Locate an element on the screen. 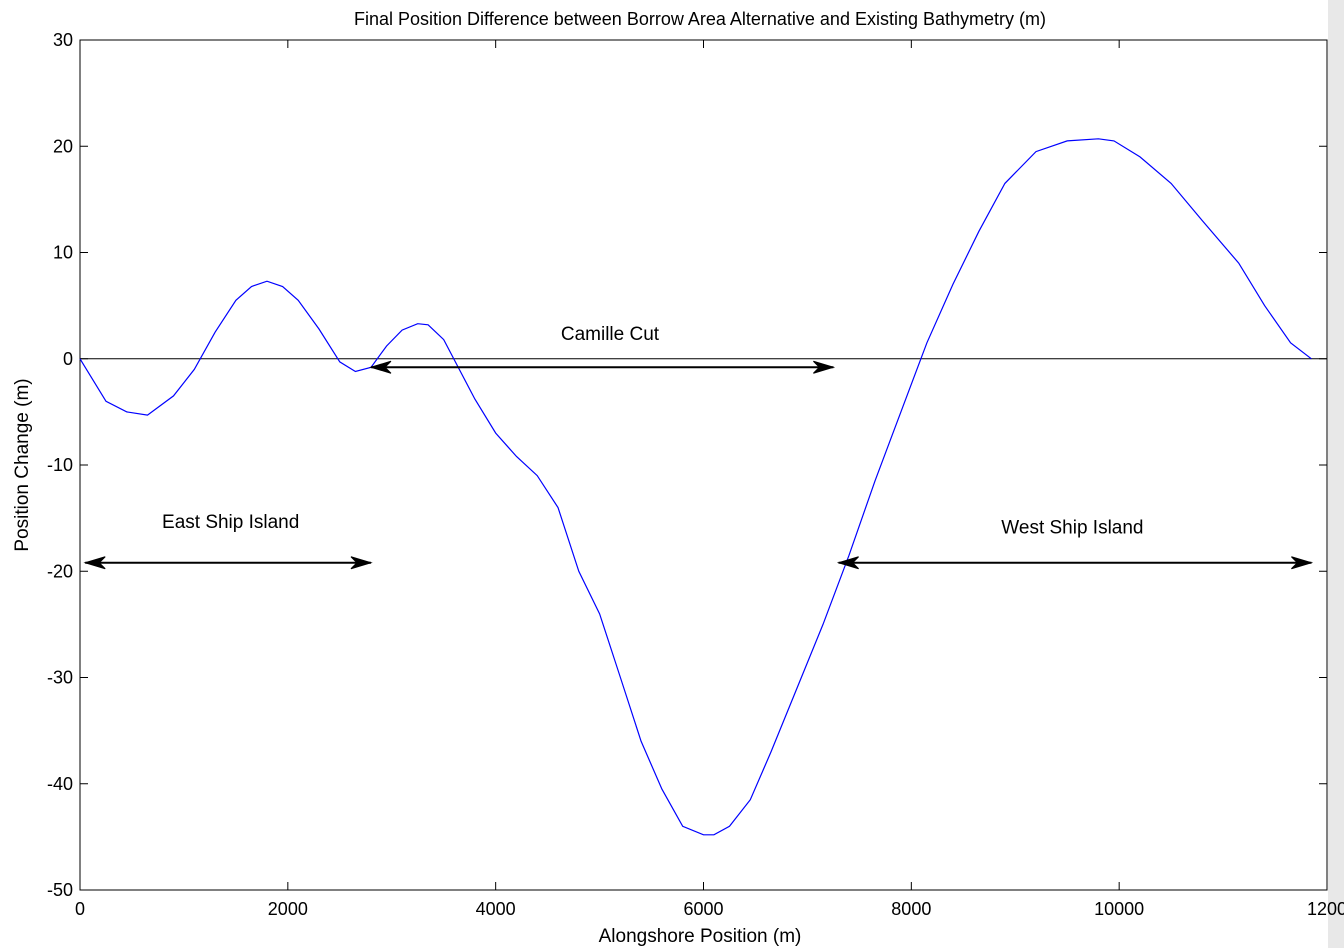 The image size is (1344, 948). y-tick-label: 20 is located at coordinates (63, 146).